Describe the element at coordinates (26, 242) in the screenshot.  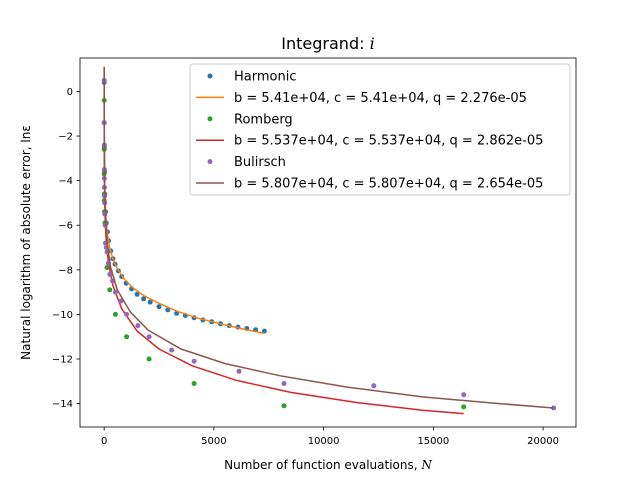
I see `y-axis-label: Natural logarithm of absolute error, lnε` at that location.